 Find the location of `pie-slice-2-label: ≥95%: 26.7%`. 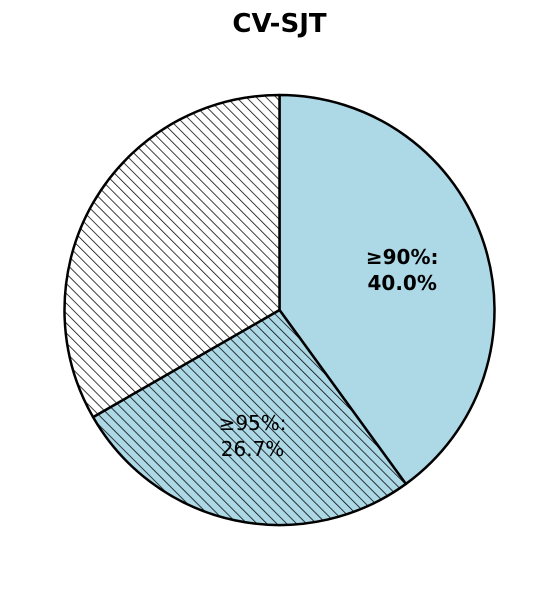

pie-slice-2-label: ≥95%: 26.7% is located at coordinates (253, 436).